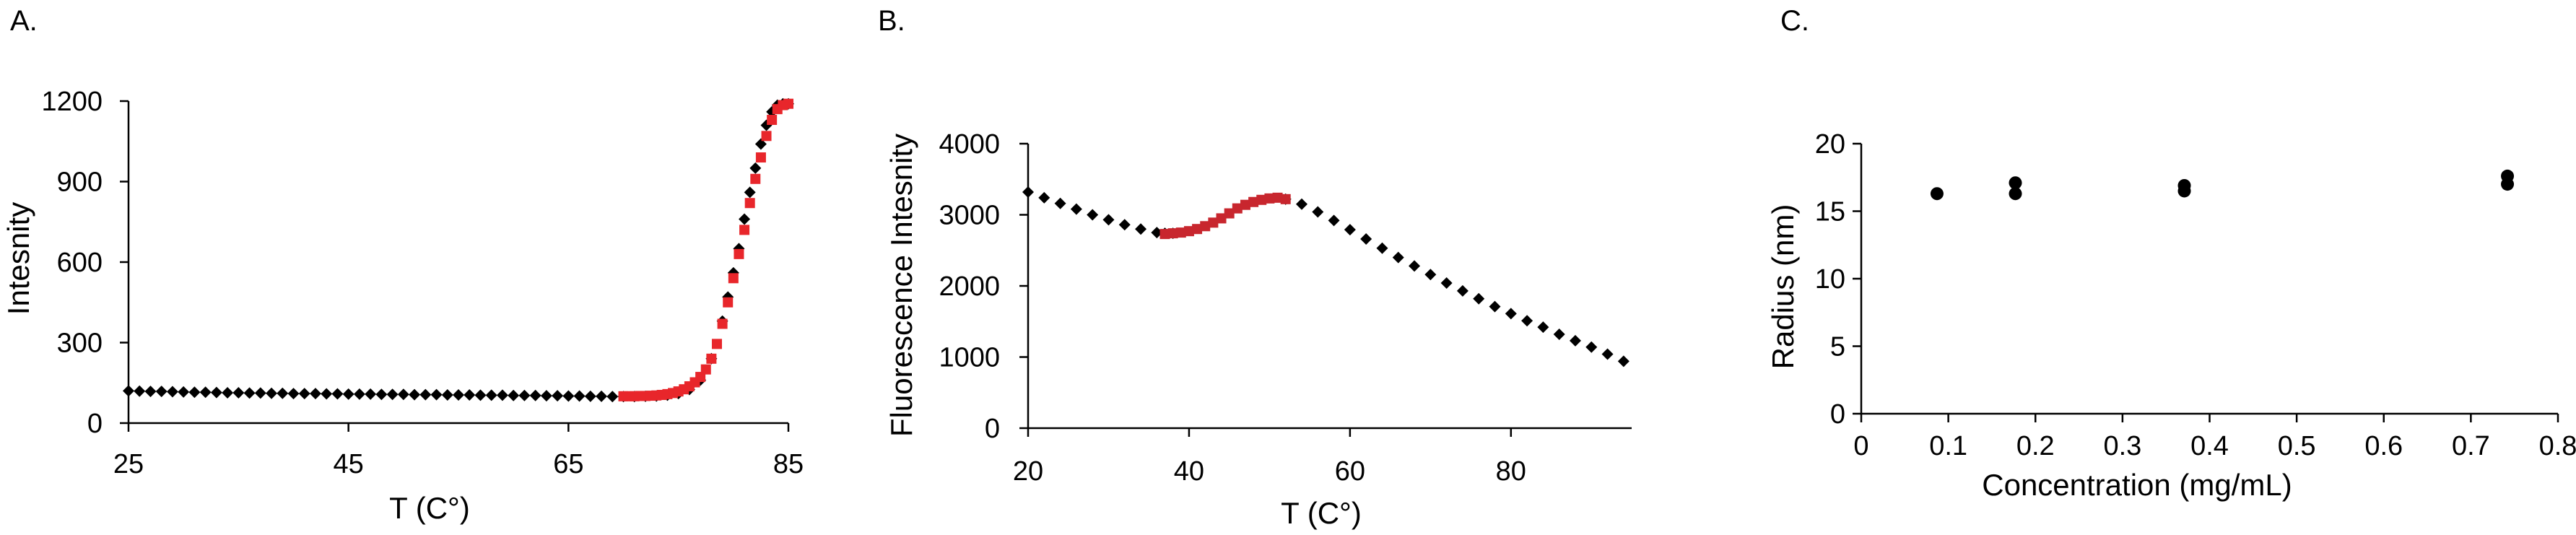 The height and width of the screenshot is (535, 2576). What do you see at coordinates (1783, 287) in the screenshot?
I see `chart-c-ylabel: Radius (nm)` at bounding box center [1783, 287].